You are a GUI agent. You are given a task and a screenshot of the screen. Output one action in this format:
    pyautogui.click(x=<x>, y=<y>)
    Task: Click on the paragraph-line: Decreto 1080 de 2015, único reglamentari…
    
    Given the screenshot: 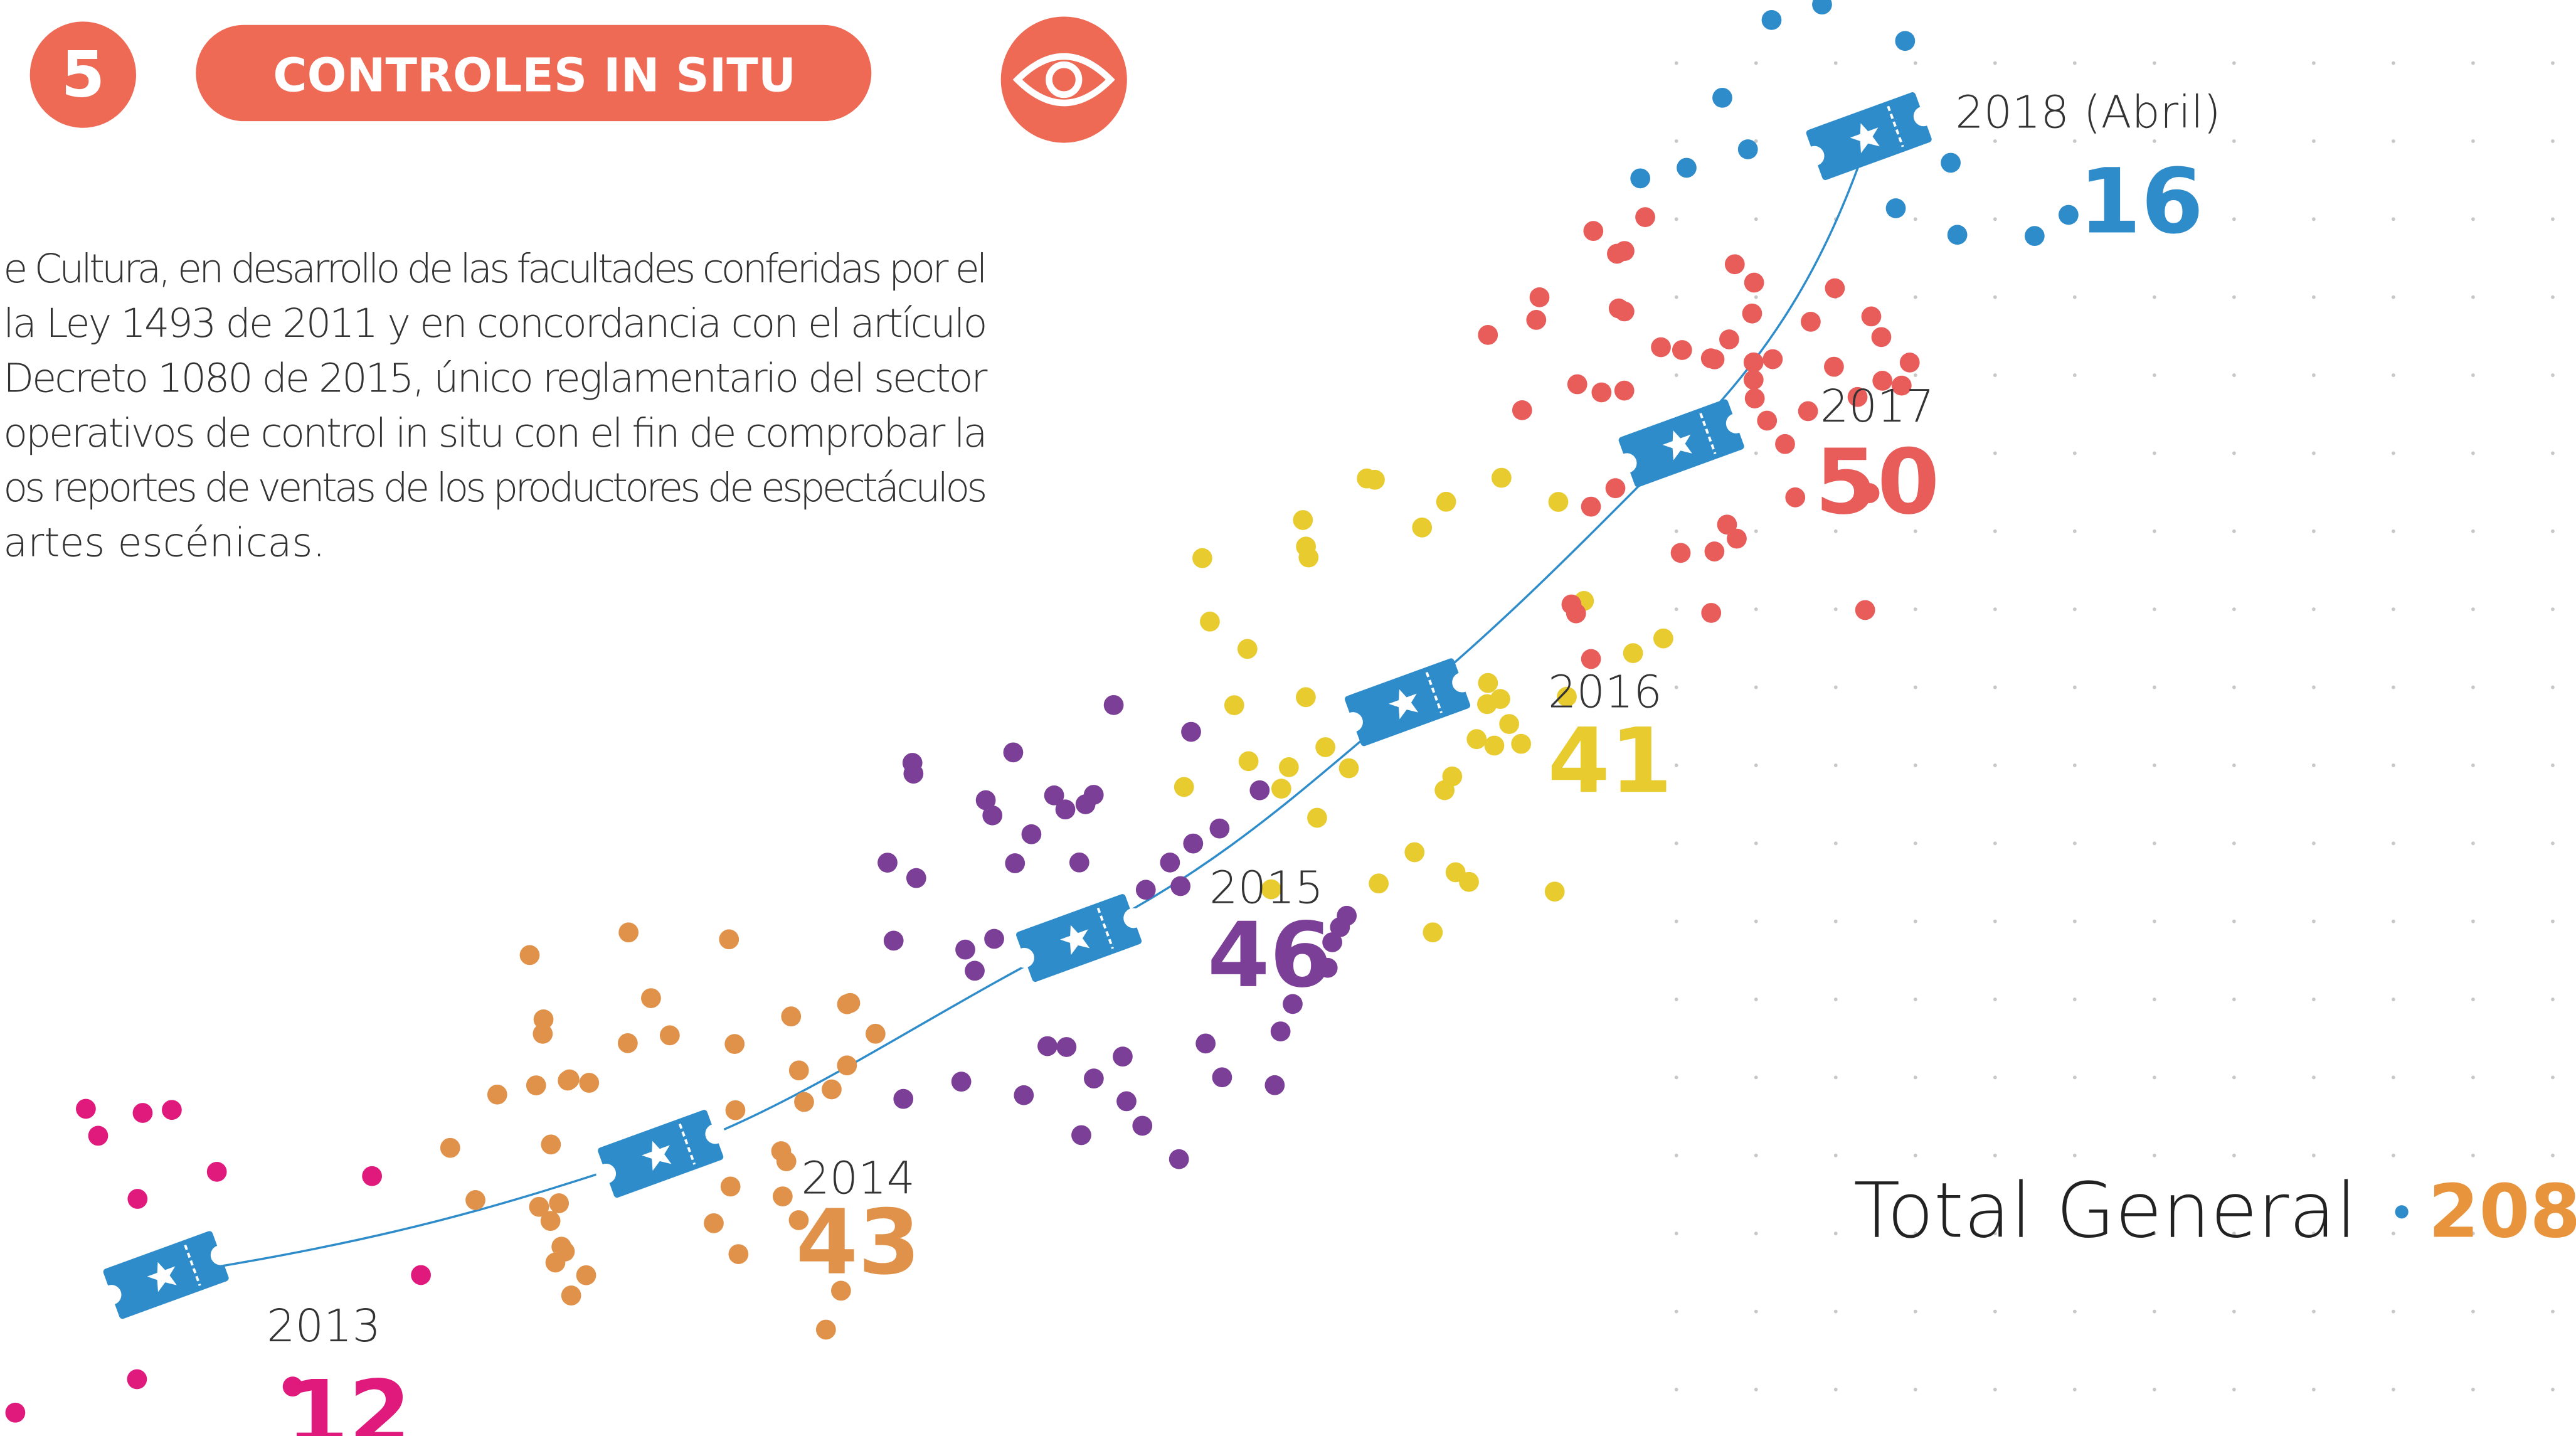 What is the action you would take?
    pyautogui.click(x=495, y=378)
    